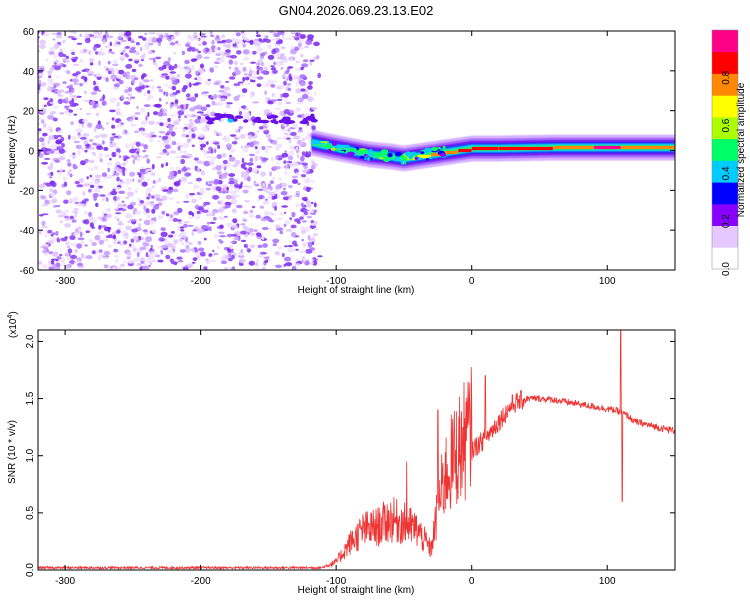 This screenshot has height=600, width=750. Describe the element at coordinates (230, 120) in the screenshot. I see `noise-hotspot` at that location.